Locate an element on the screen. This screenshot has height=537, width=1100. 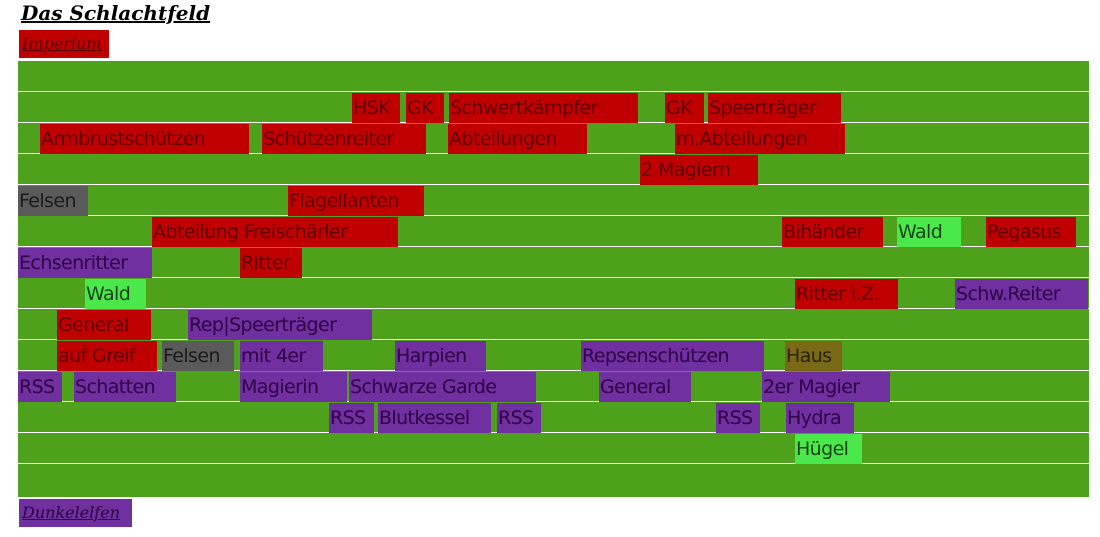
unit-harpien: Harpien is located at coordinates (440, 356).